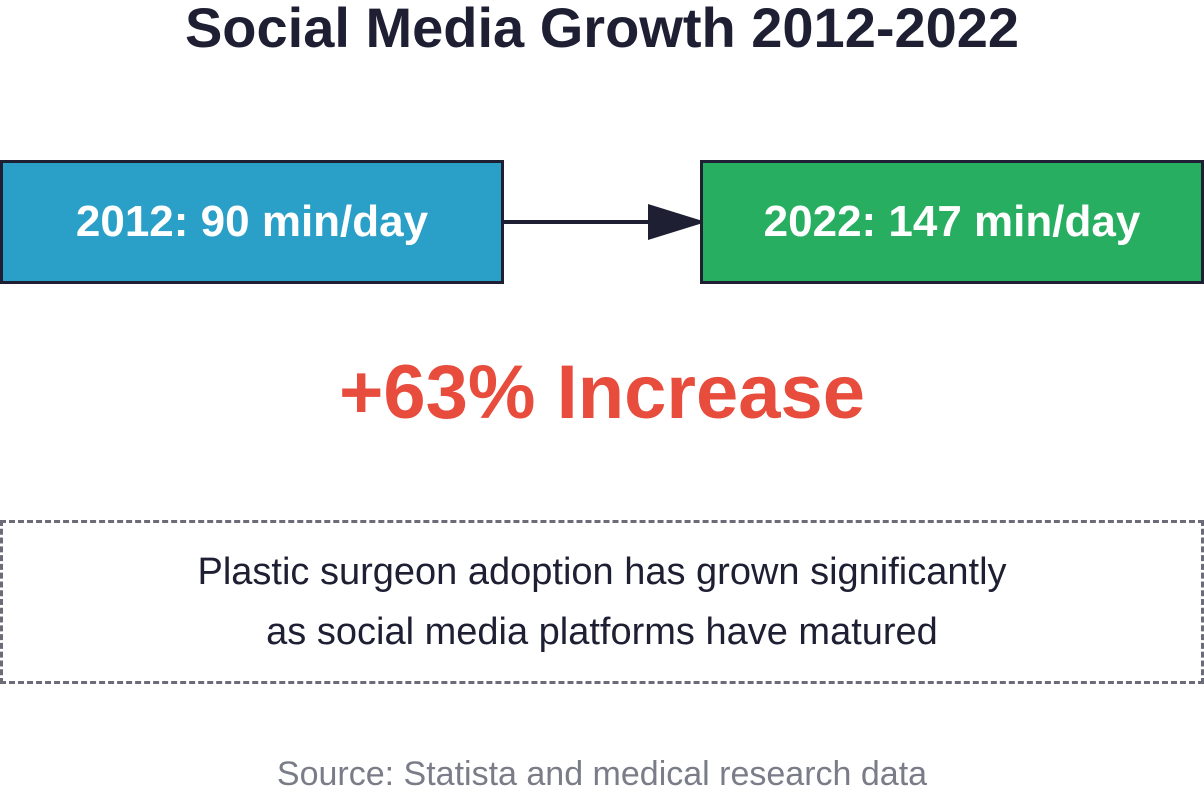  What do you see at coordinates (604, 222) in the screenshot?
I see `growth-arrow-icon` at bounding box center [604, 222].